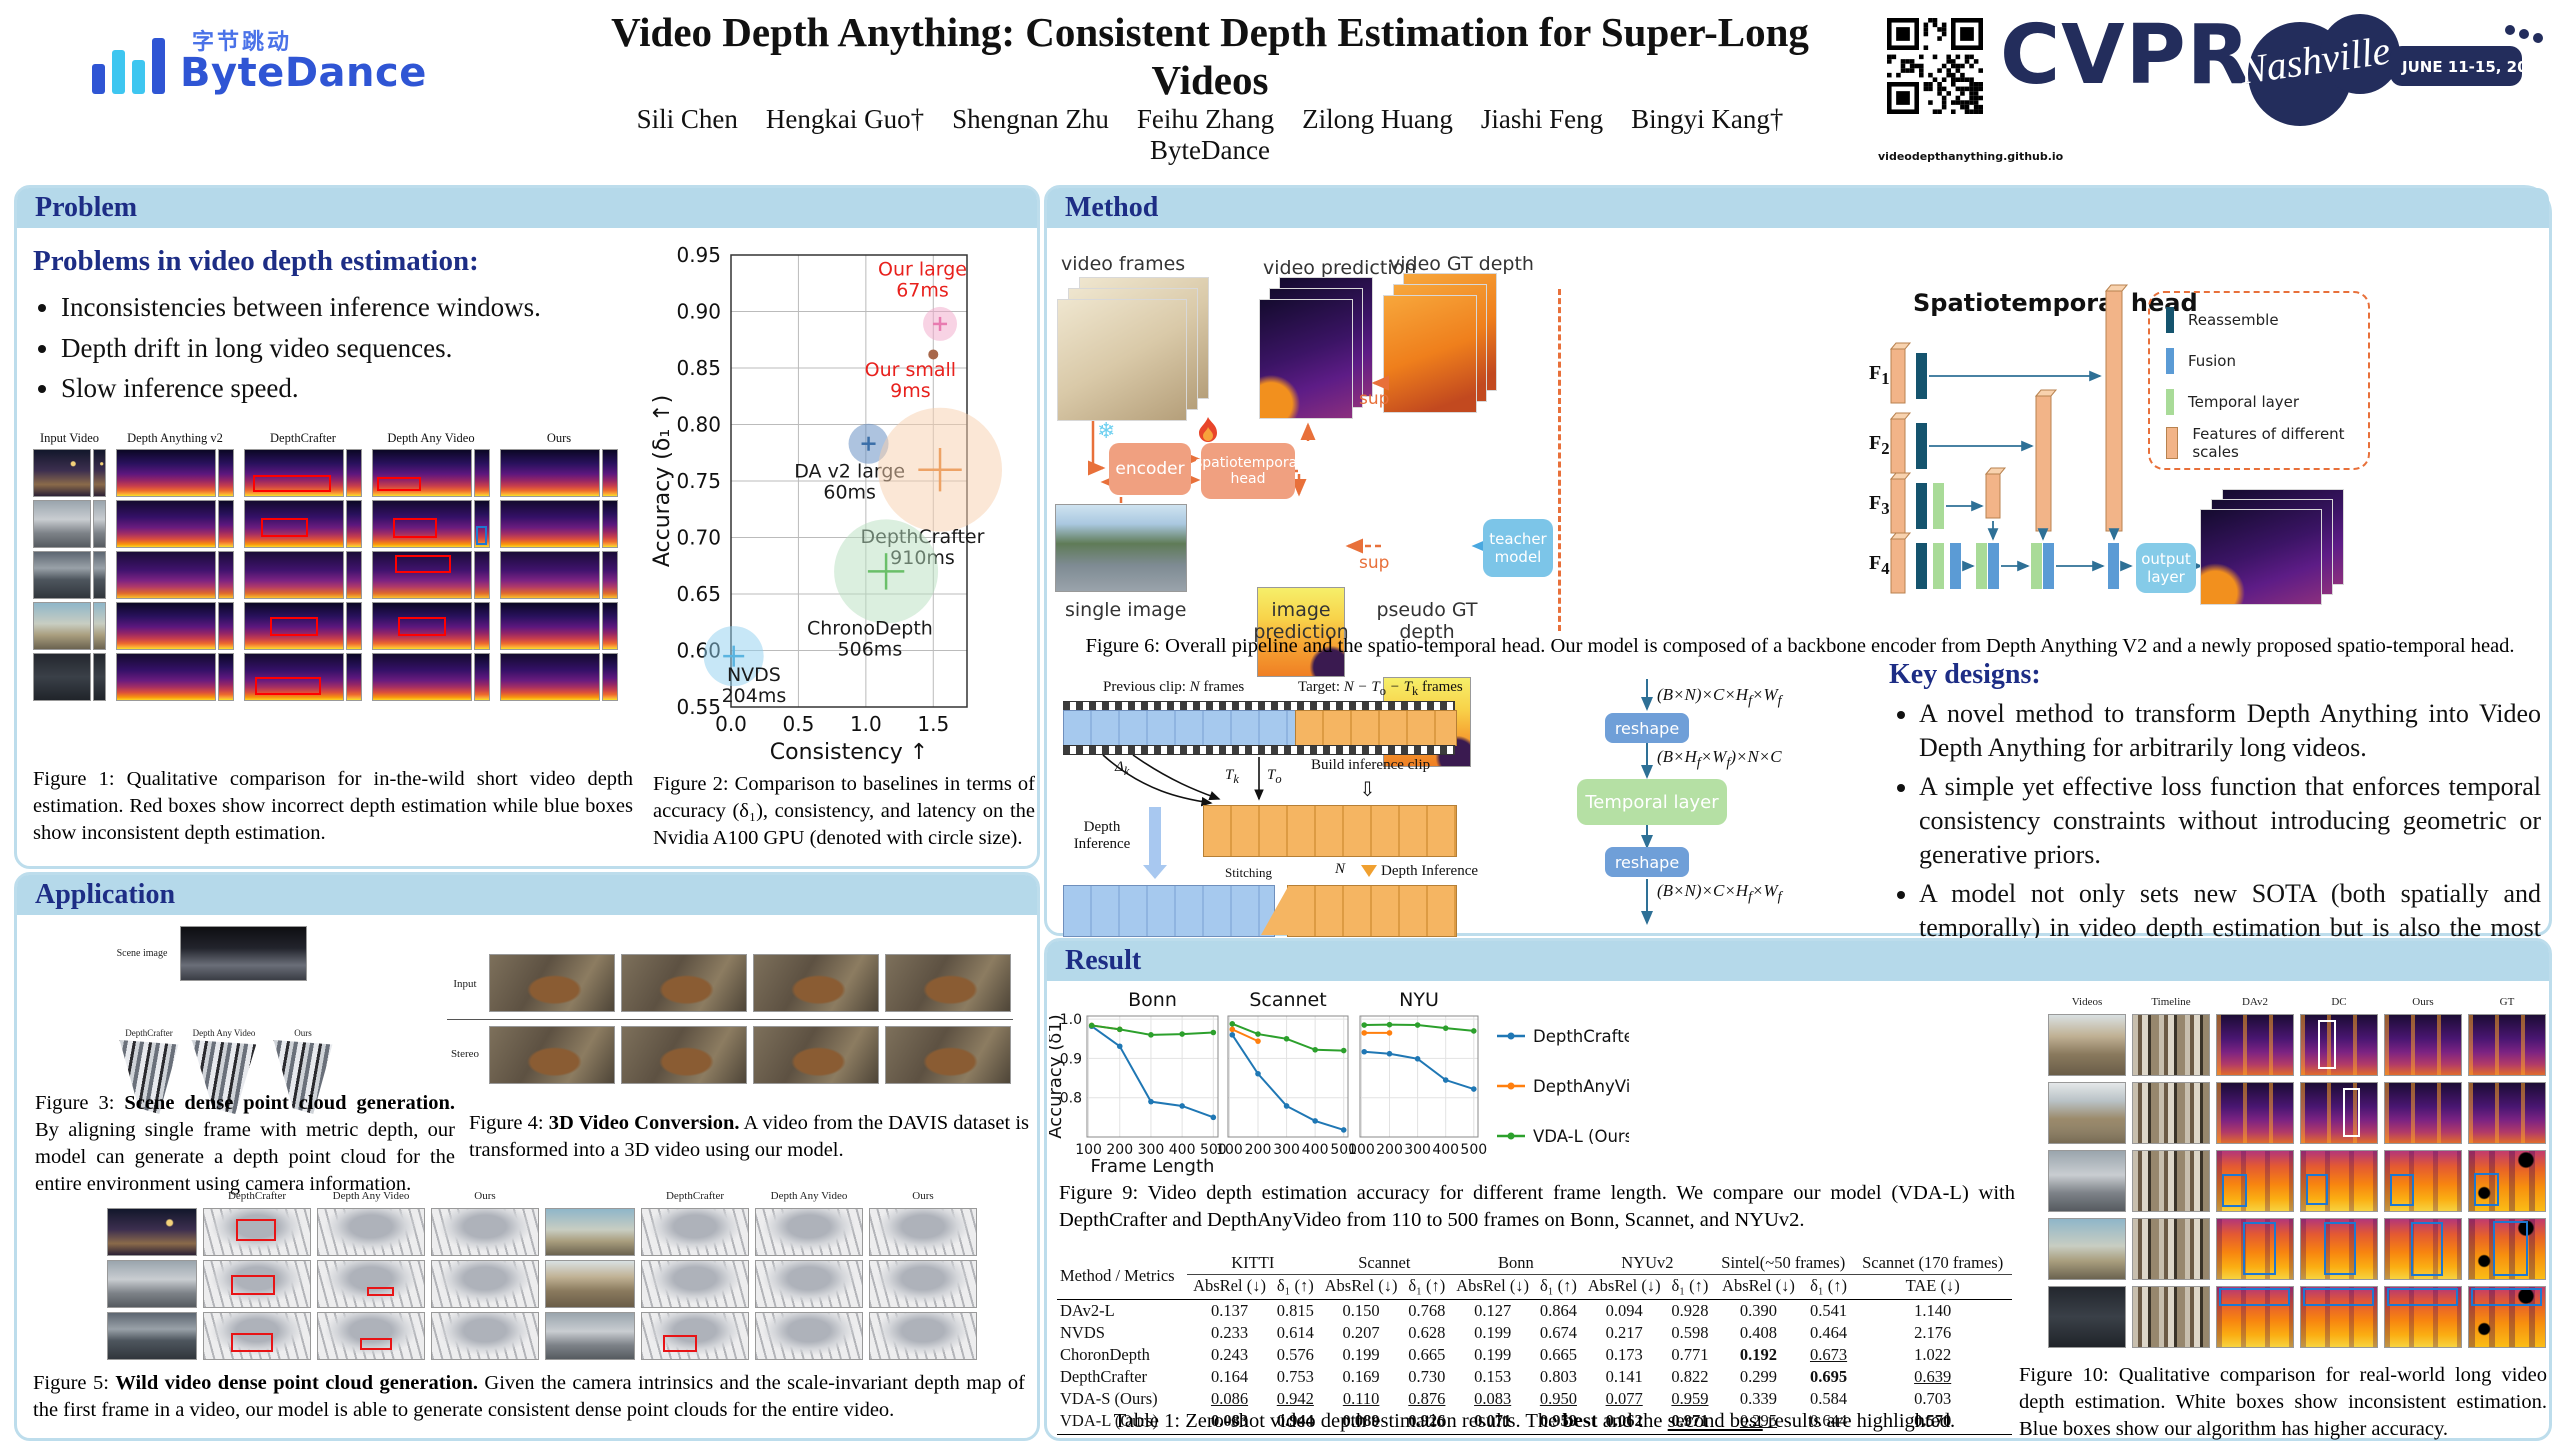 This screenshot has height=1443, width=2560. What do you see at coordinates (1384, 1263) in the screenshot?
I see `dataset-group-header: Scannet` at bounding box center [1384, 1263].